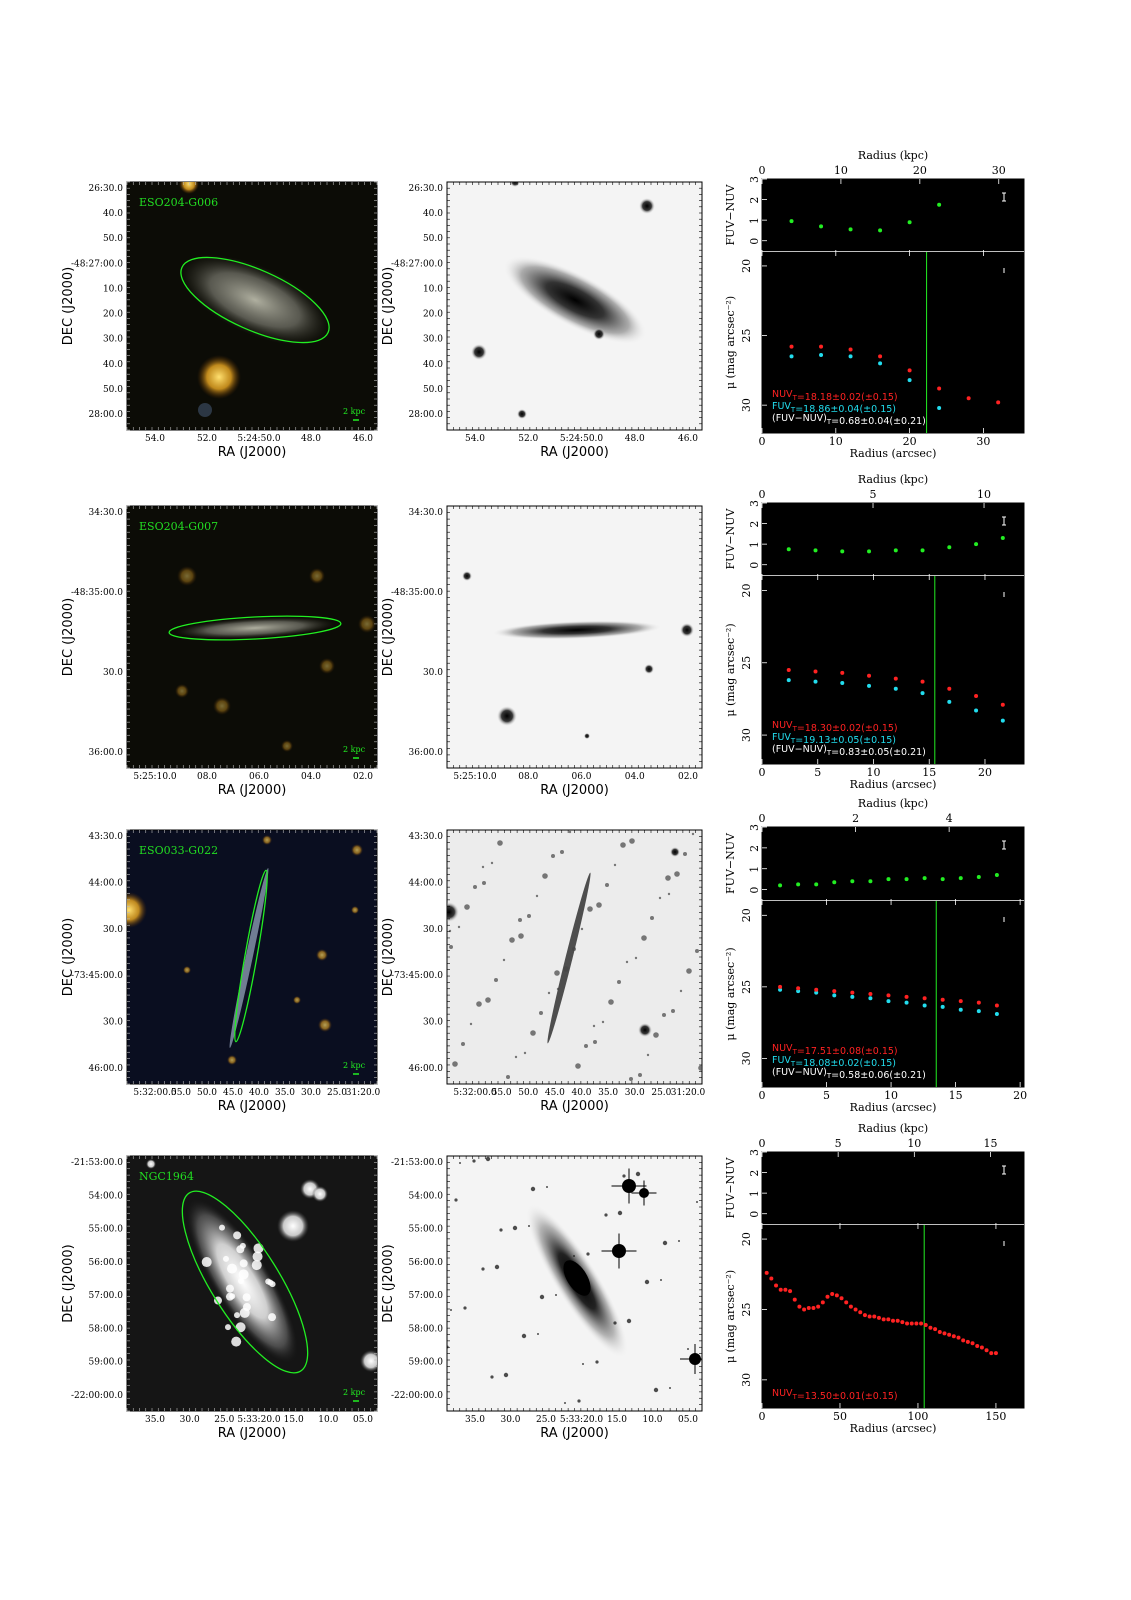  I want to click on surface-brightness-plot-area, so click(893, 670).